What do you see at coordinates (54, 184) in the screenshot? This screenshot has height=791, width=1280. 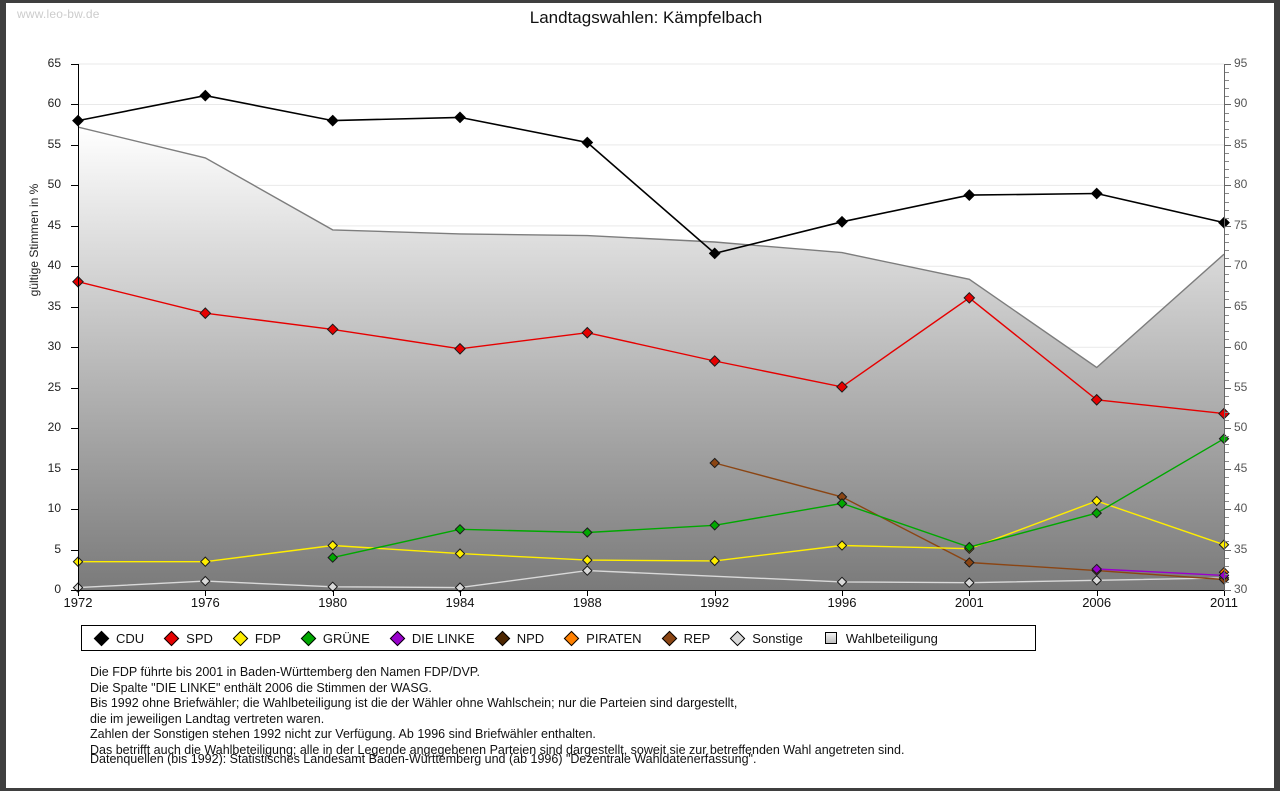 I see `y-axis-left-tick-label: 50` at bounding box center [54, 184].